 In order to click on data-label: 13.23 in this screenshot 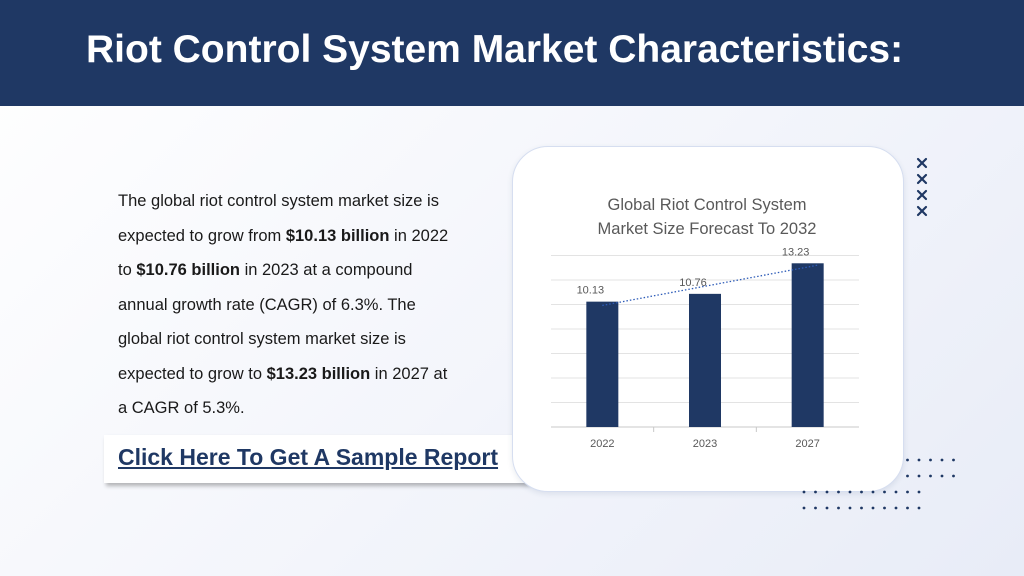, I will do `click(796, 252)`.